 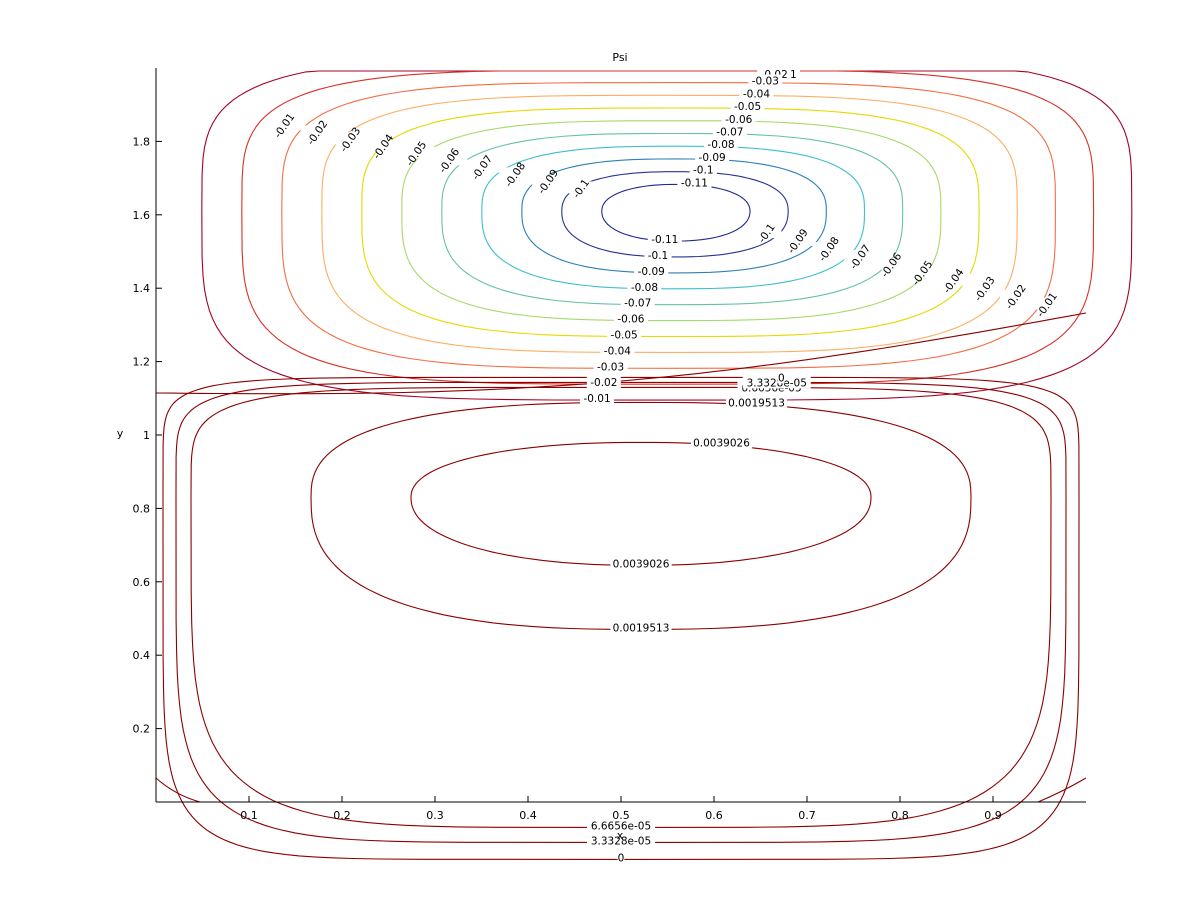 What do you see at coordinates (621, 815) in the screenshot?
I see `x-tick-label: 0.5` at bounding box center [621, 815].